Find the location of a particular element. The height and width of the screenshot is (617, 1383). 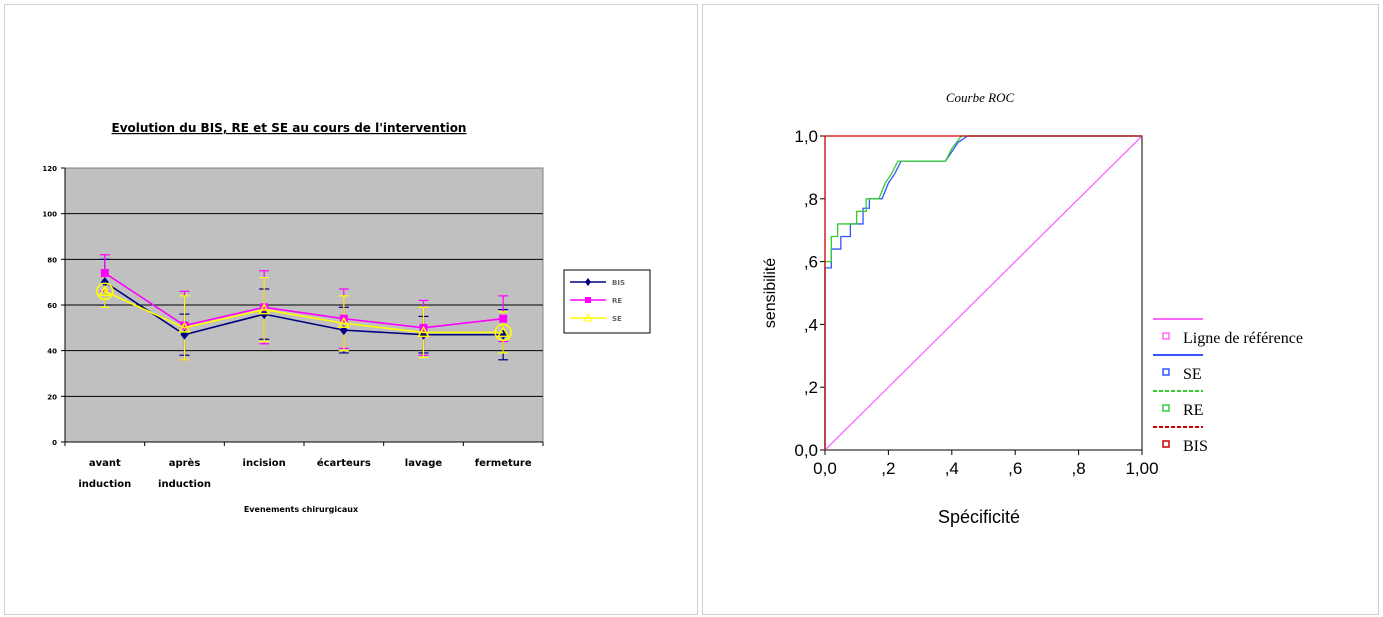

y-tick-label: 0,0 is located at coordinates (806, 450).